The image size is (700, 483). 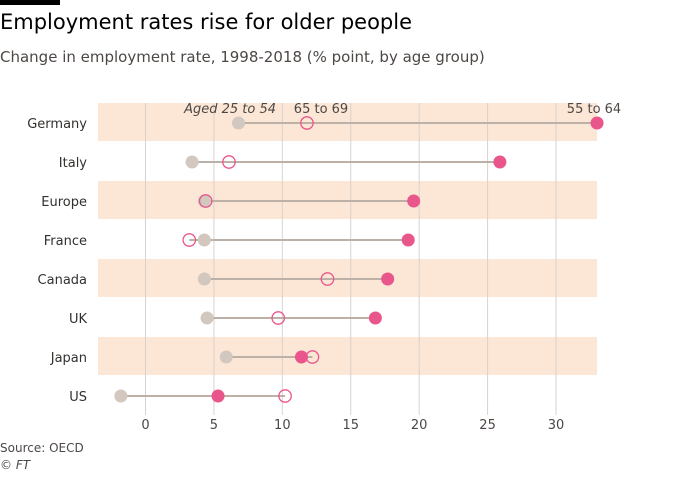 I want to click on legend-labels: Aged 25 to 54 65 to 69 55 to 64, so click(x=402, y=109).